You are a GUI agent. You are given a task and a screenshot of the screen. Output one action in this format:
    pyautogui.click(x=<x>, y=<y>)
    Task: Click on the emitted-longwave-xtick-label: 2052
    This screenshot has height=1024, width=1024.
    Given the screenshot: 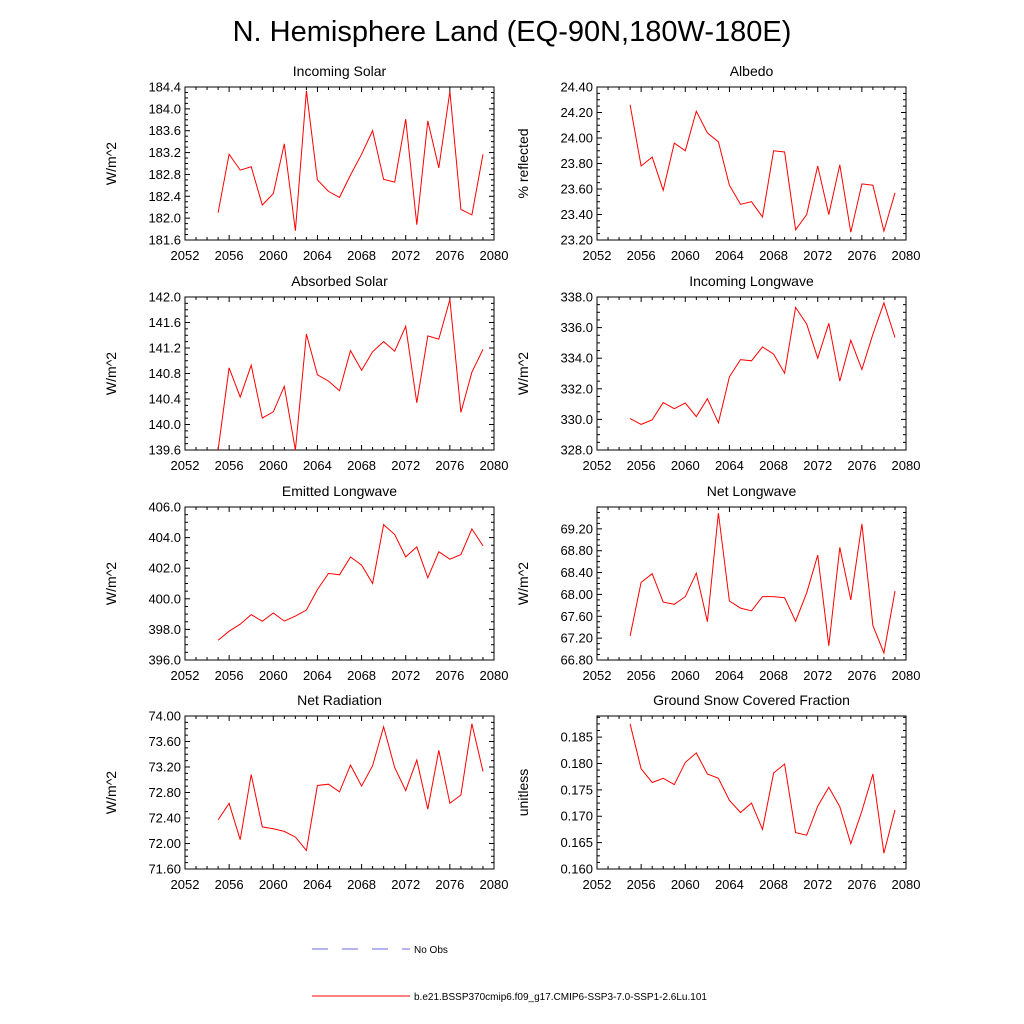 What is the action you would take?
    pyautogui.click(x=185, y=675)
    